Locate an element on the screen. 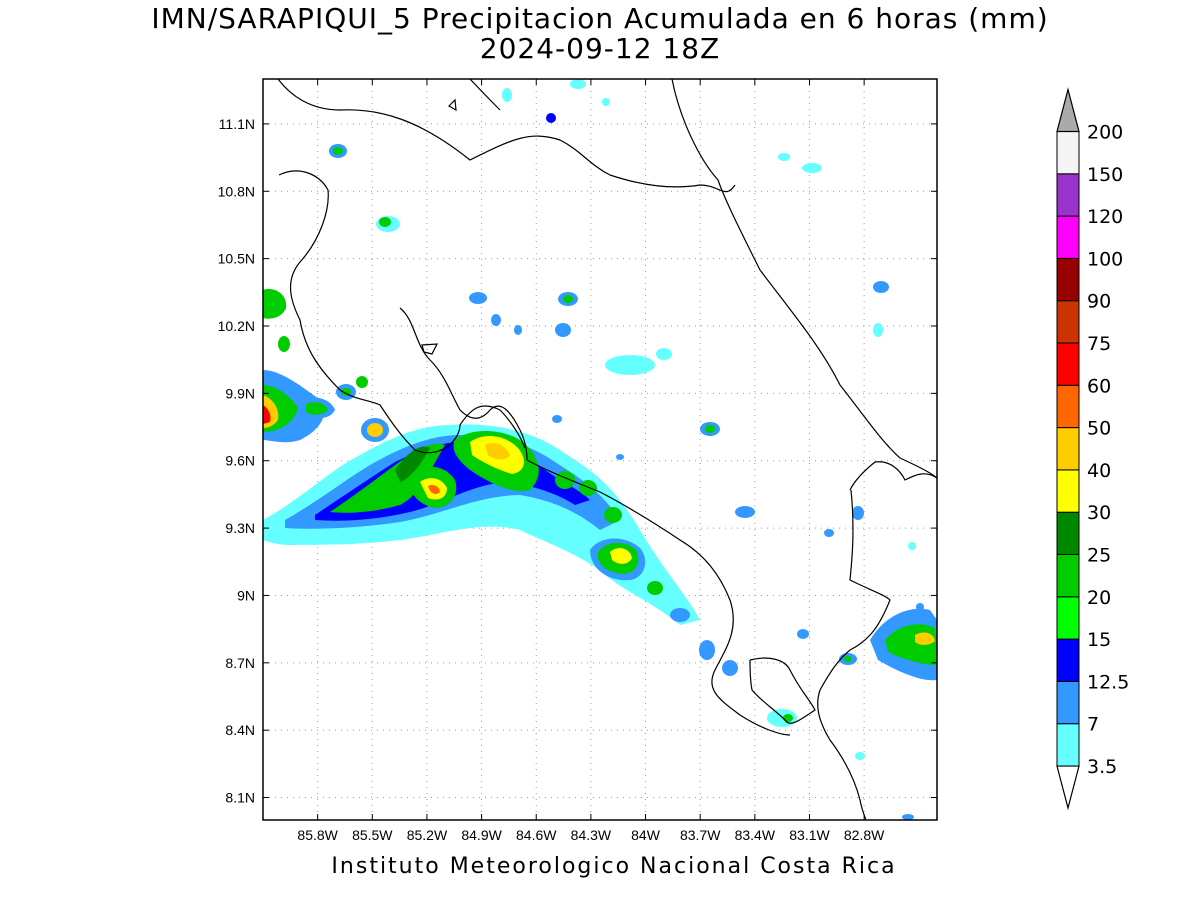  colorbar-label: 150 is located at coordinates (1105, 175).